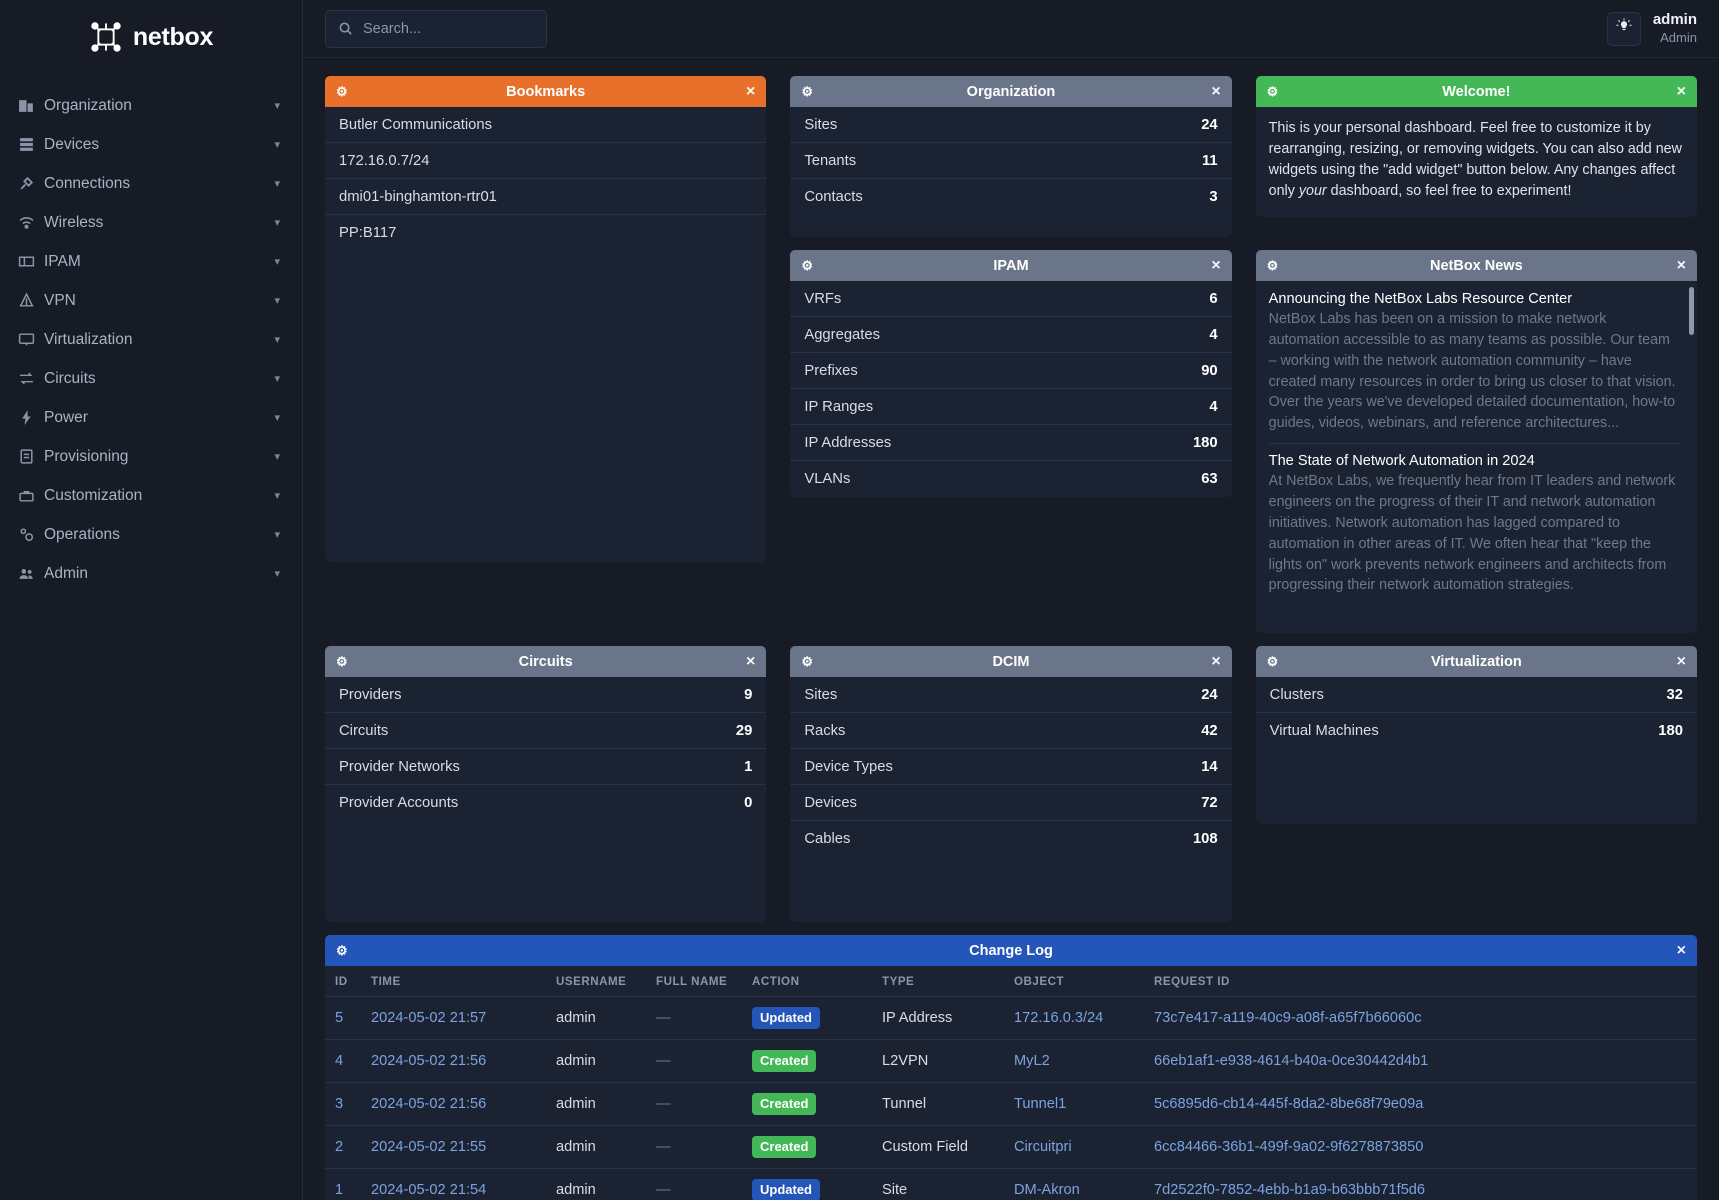  Describe the element at coordinates (591, 981) in the screenshot. I see `column-header-username: Username` at that location.